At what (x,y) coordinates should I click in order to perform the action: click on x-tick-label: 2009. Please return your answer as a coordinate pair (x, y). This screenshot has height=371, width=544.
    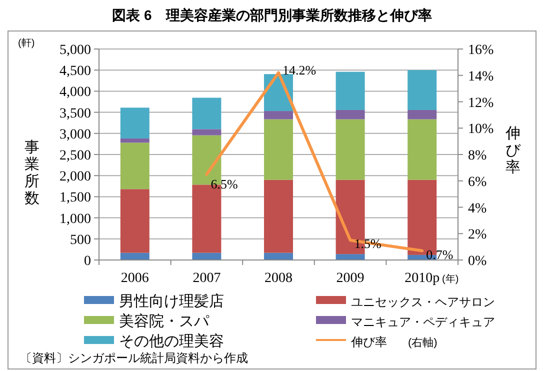
    Looking at the image, I should click on (350, 278).